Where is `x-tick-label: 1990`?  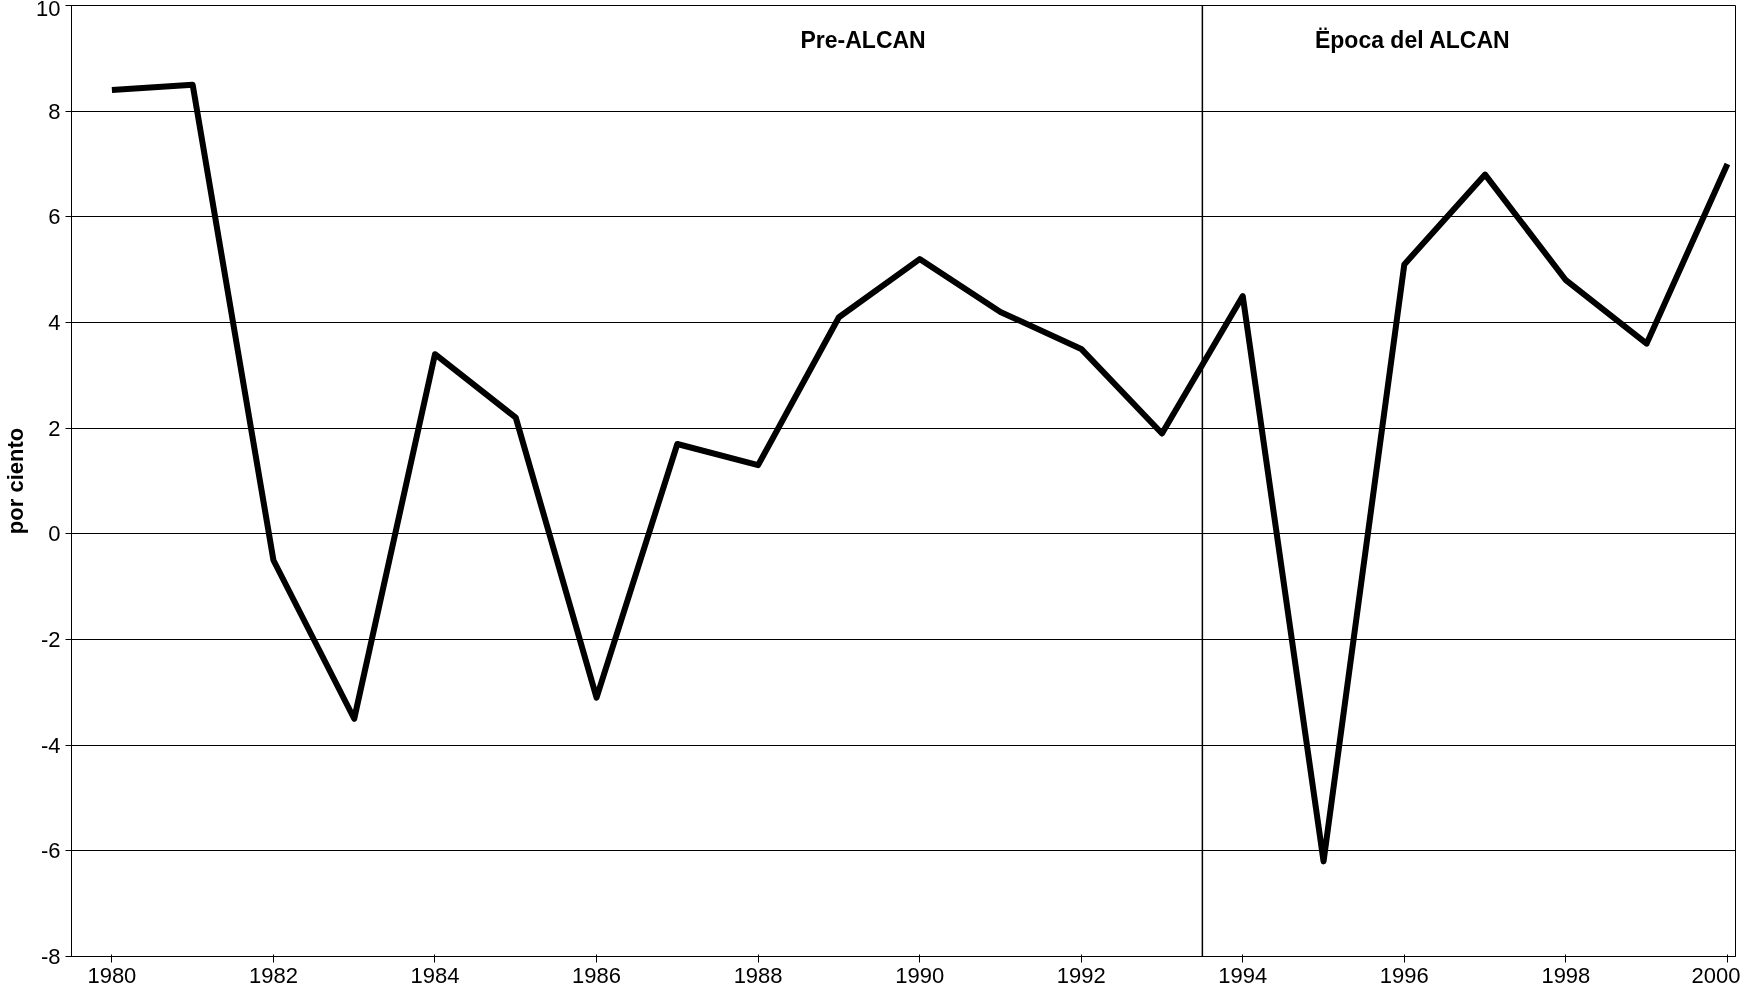 x-tick-label: 1990 is located at coordinates (920, 975).